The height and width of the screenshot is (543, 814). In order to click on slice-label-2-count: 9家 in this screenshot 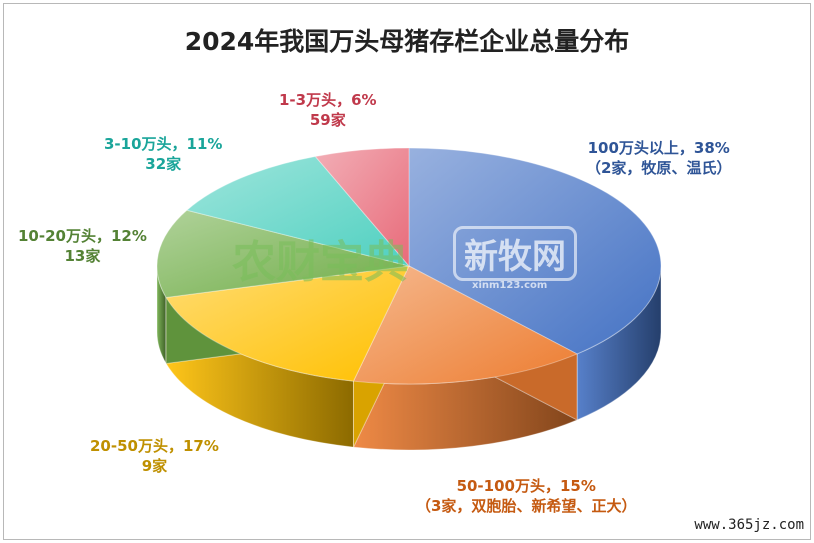, I will do `click(154, 466)`.